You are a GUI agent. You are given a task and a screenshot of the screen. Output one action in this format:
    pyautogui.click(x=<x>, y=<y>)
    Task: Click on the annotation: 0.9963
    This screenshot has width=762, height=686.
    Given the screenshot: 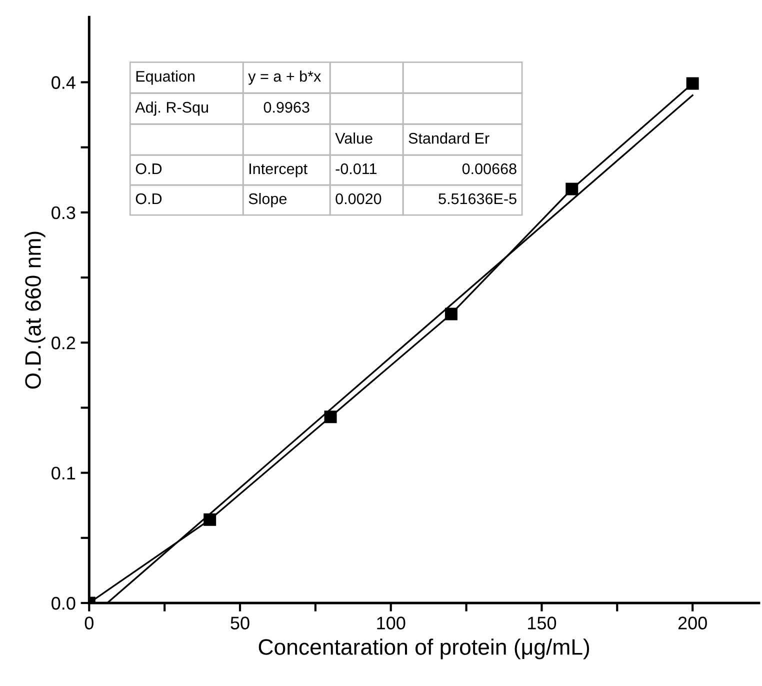 What is the action you would take?
    pyautogui.click(x=287, y=107)
    